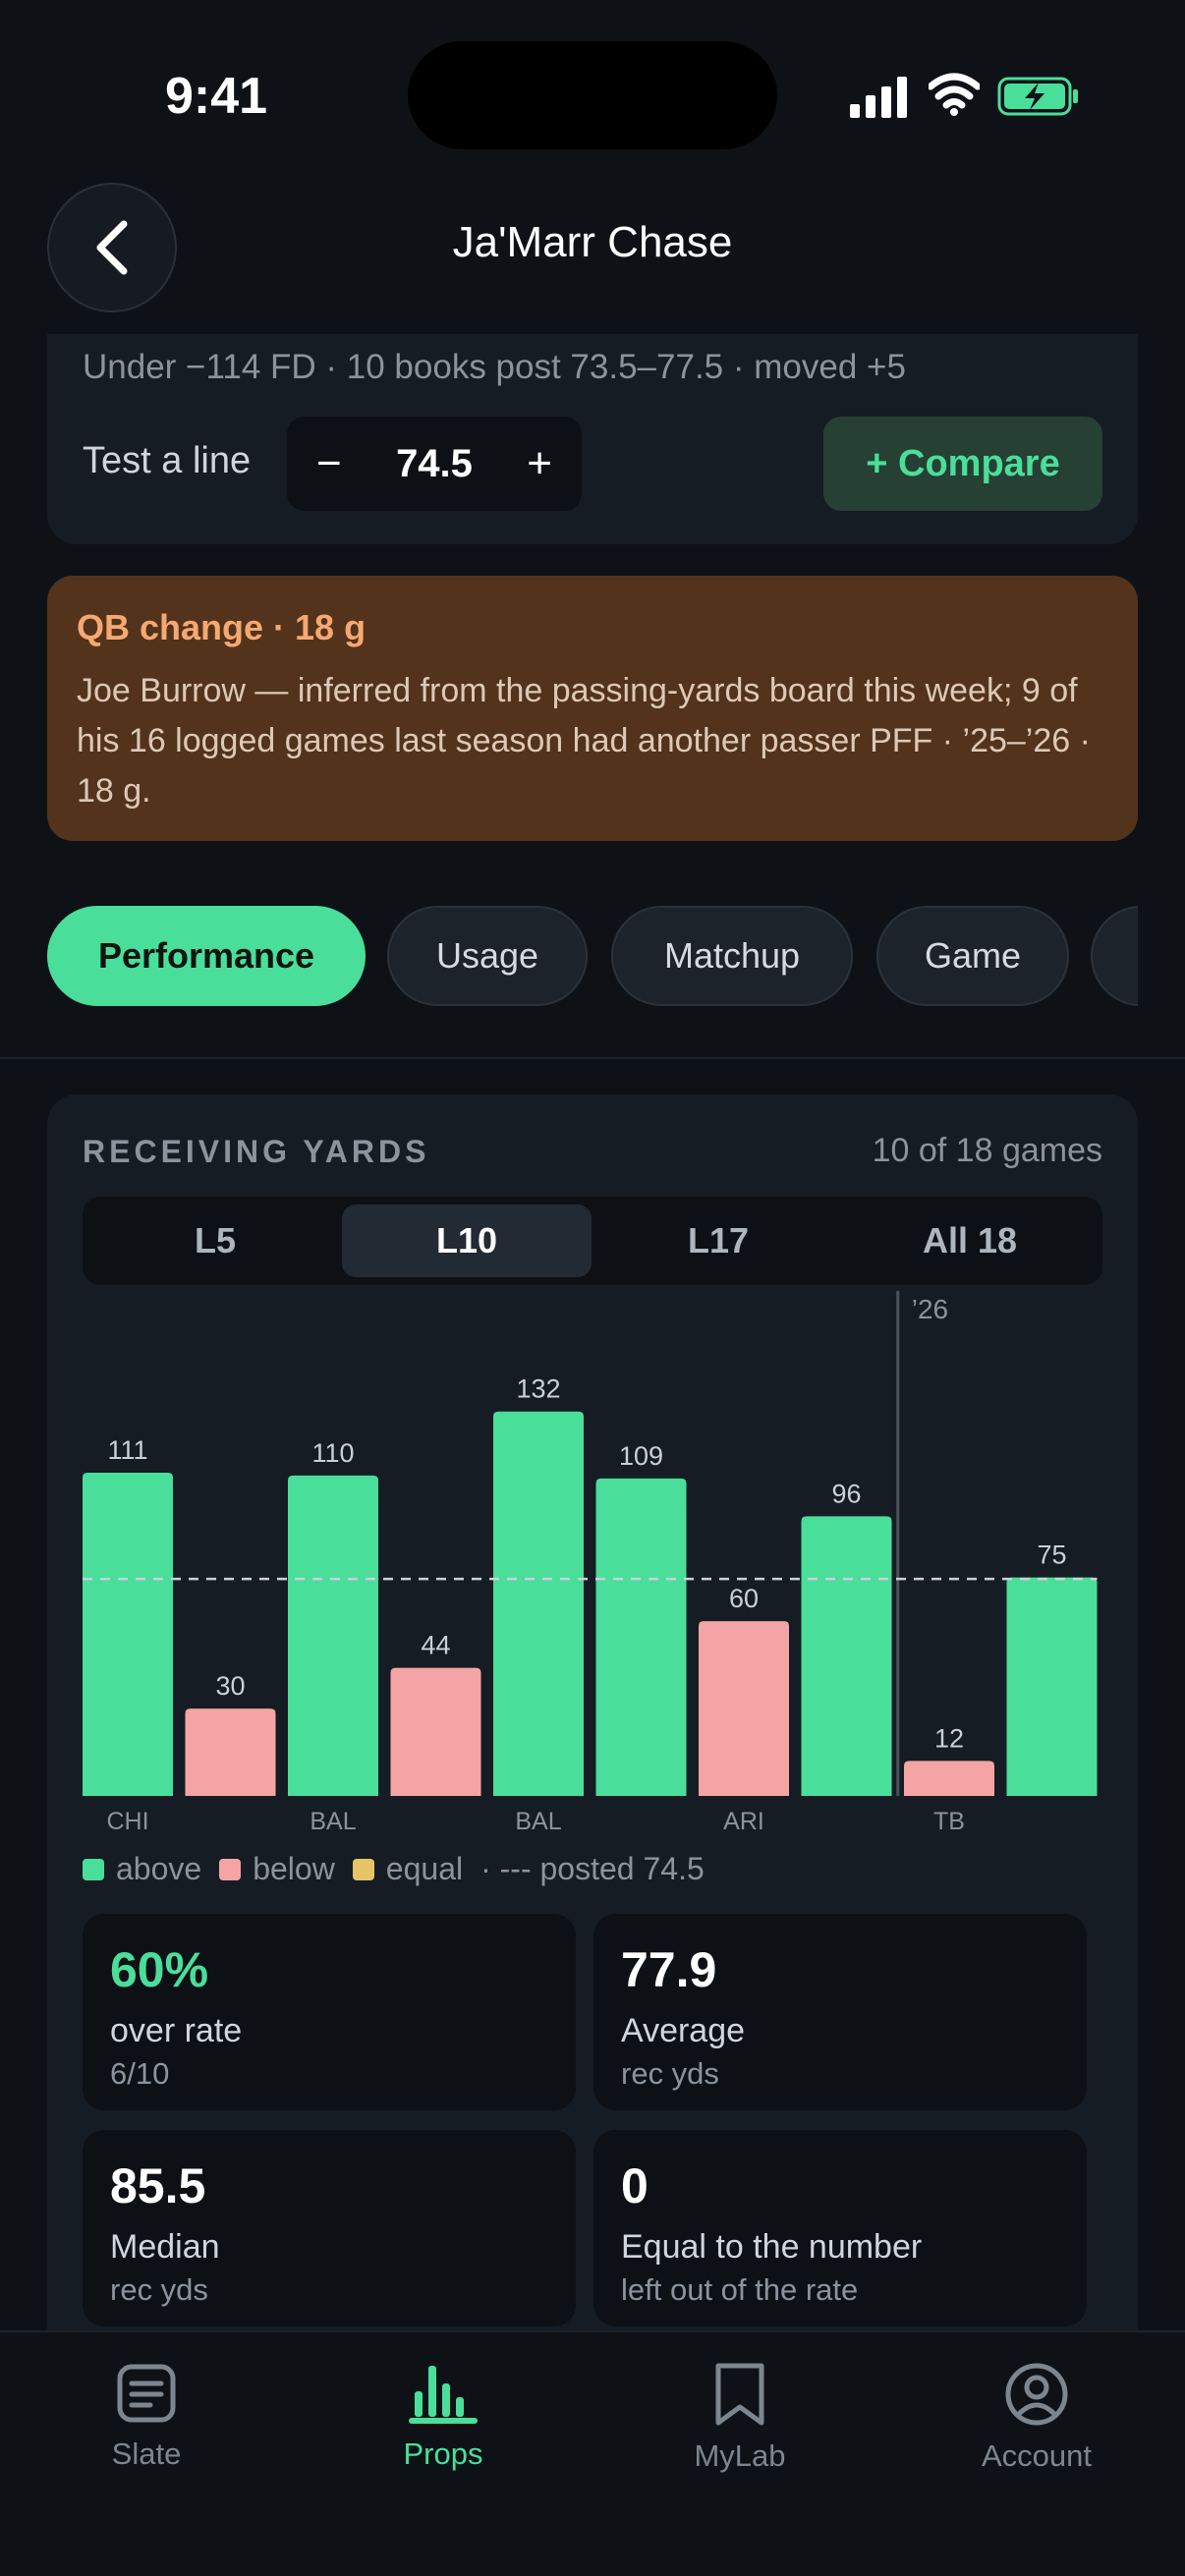 The height and width of the screenshot is (2576, 1185). Describe the element at coordinates (215, 1240) in the screenshot. I see `range-l5: L5` at that location.